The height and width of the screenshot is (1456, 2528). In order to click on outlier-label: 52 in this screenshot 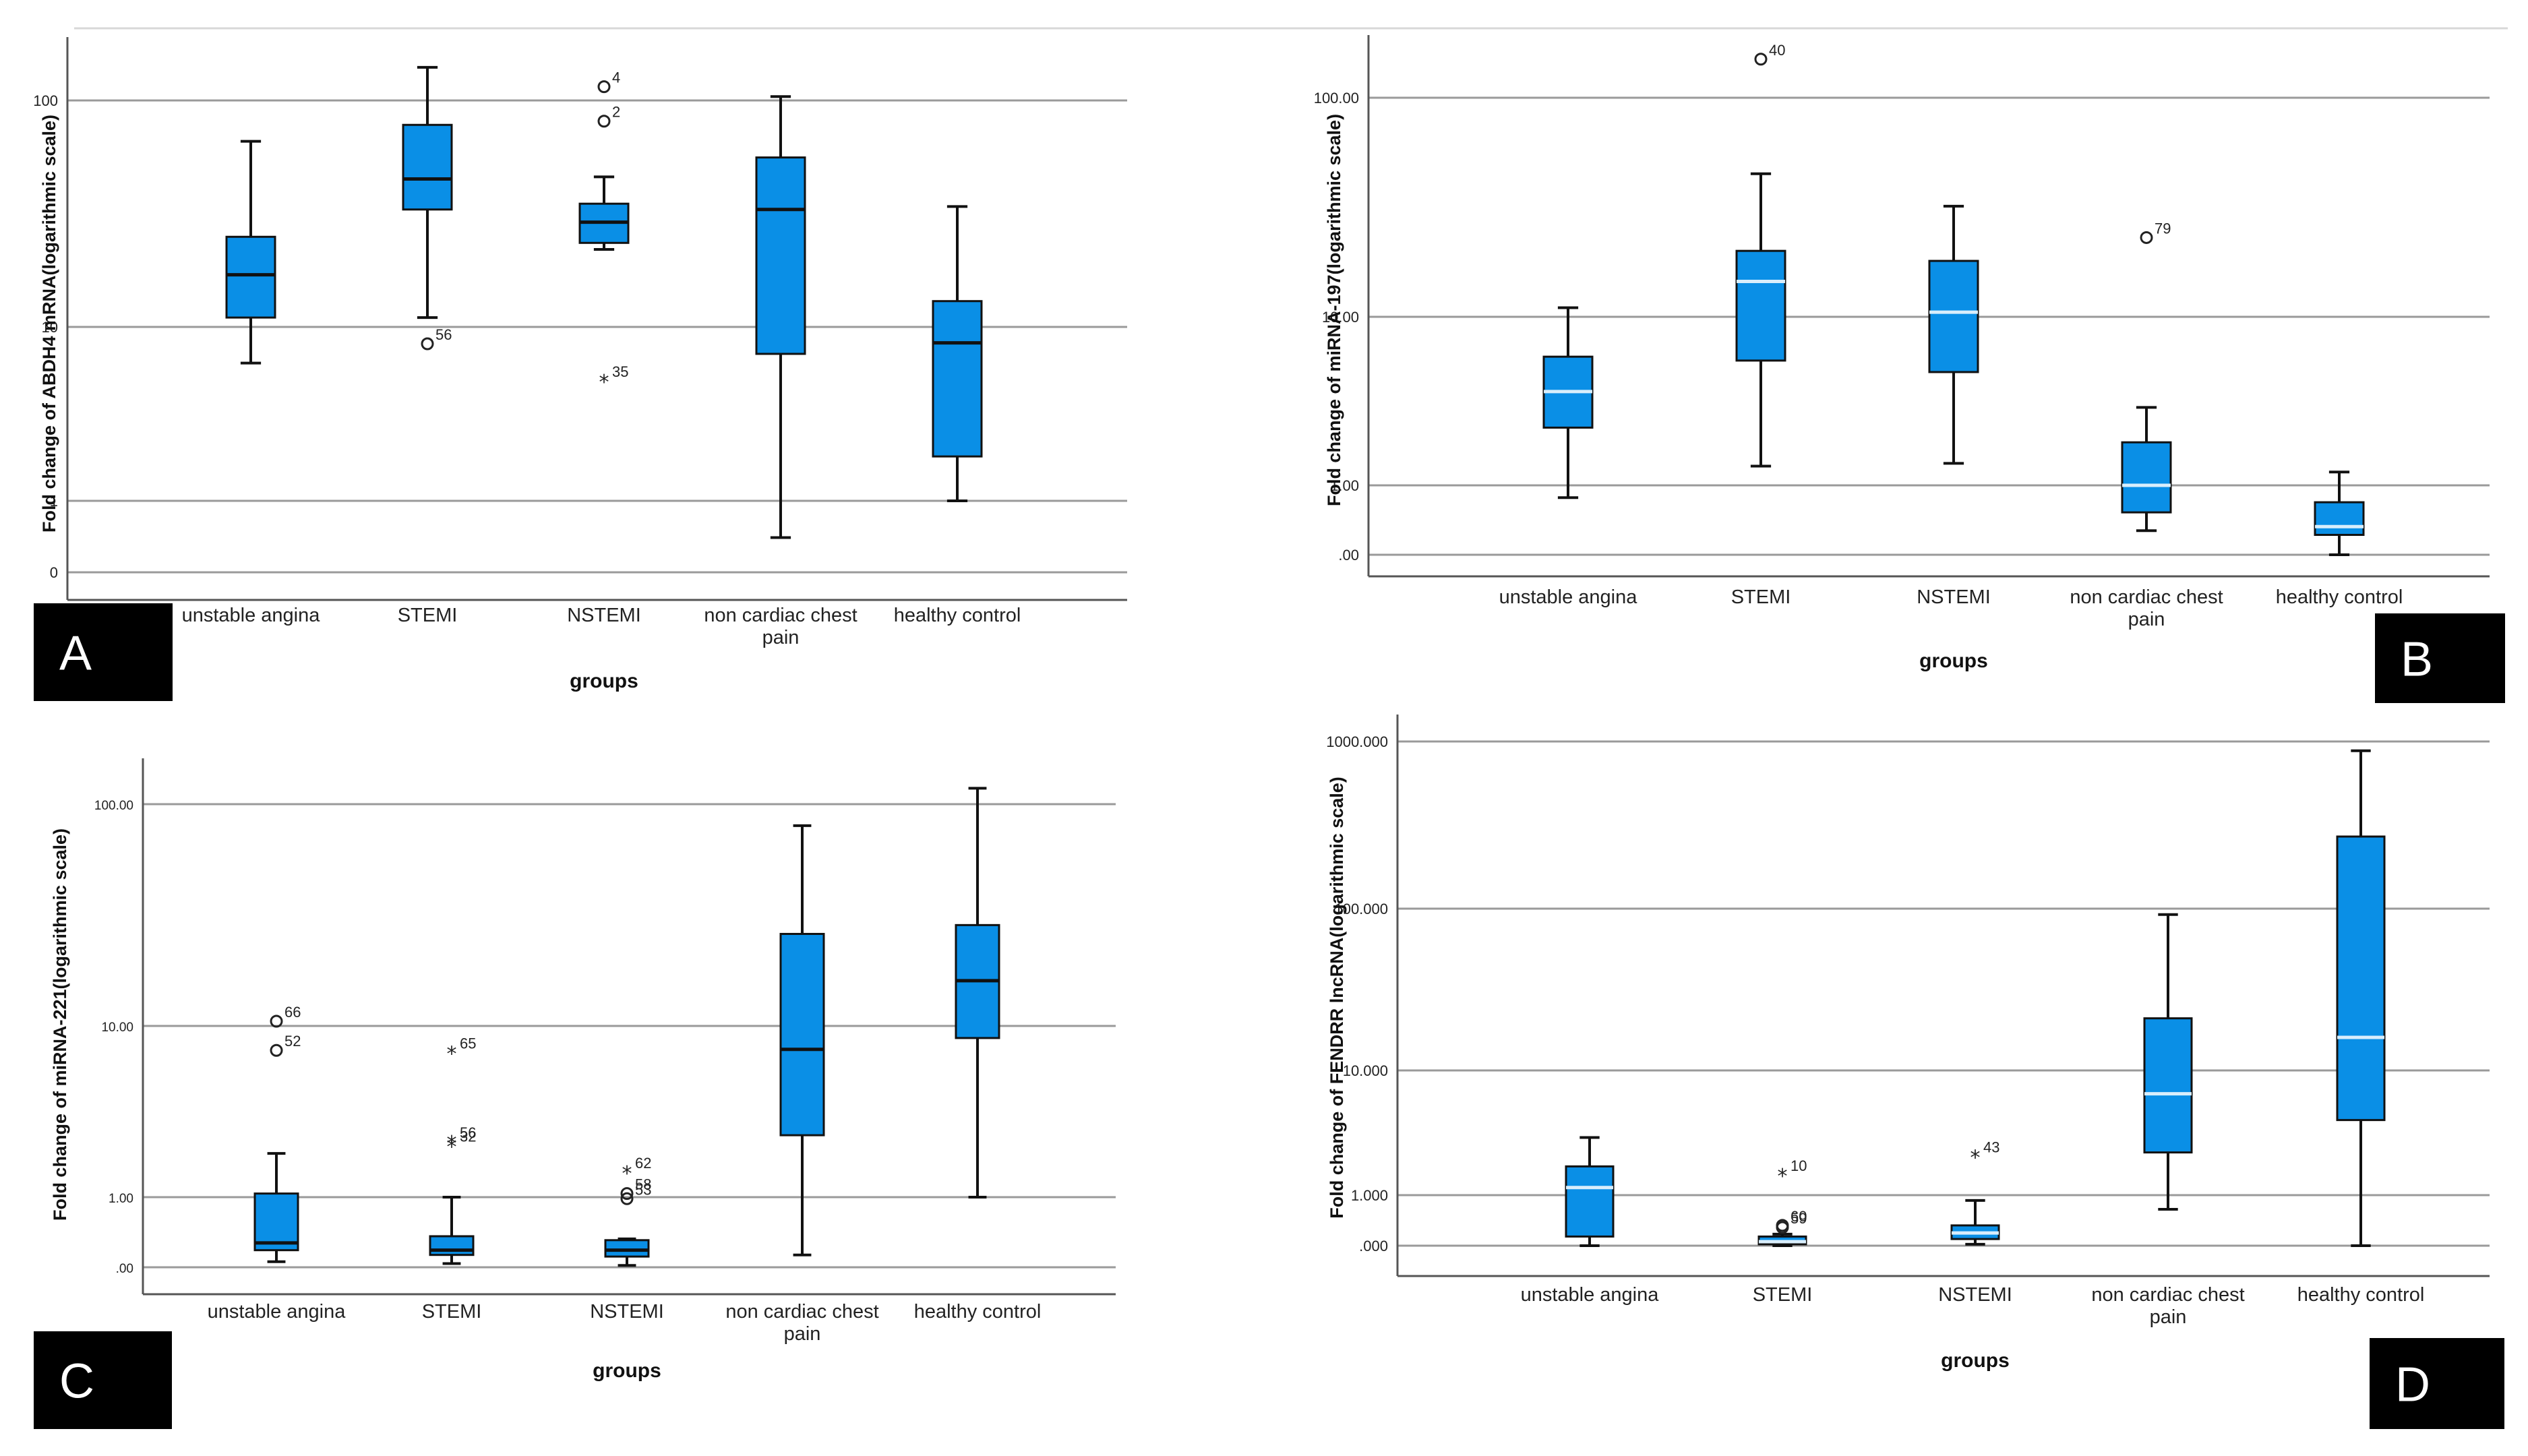, I will do `click(293, 1041)`.